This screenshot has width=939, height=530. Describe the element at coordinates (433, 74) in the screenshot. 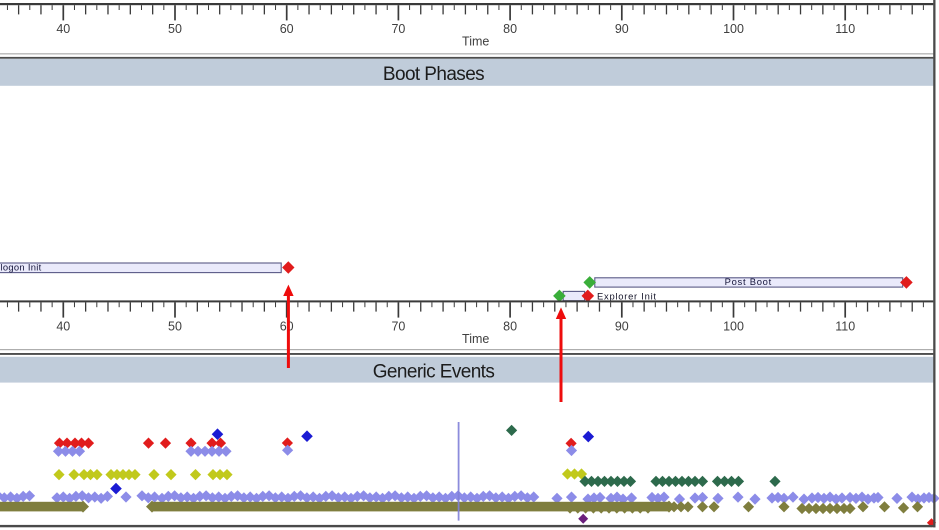

I see `svg-text: Boot Phases` at that location.